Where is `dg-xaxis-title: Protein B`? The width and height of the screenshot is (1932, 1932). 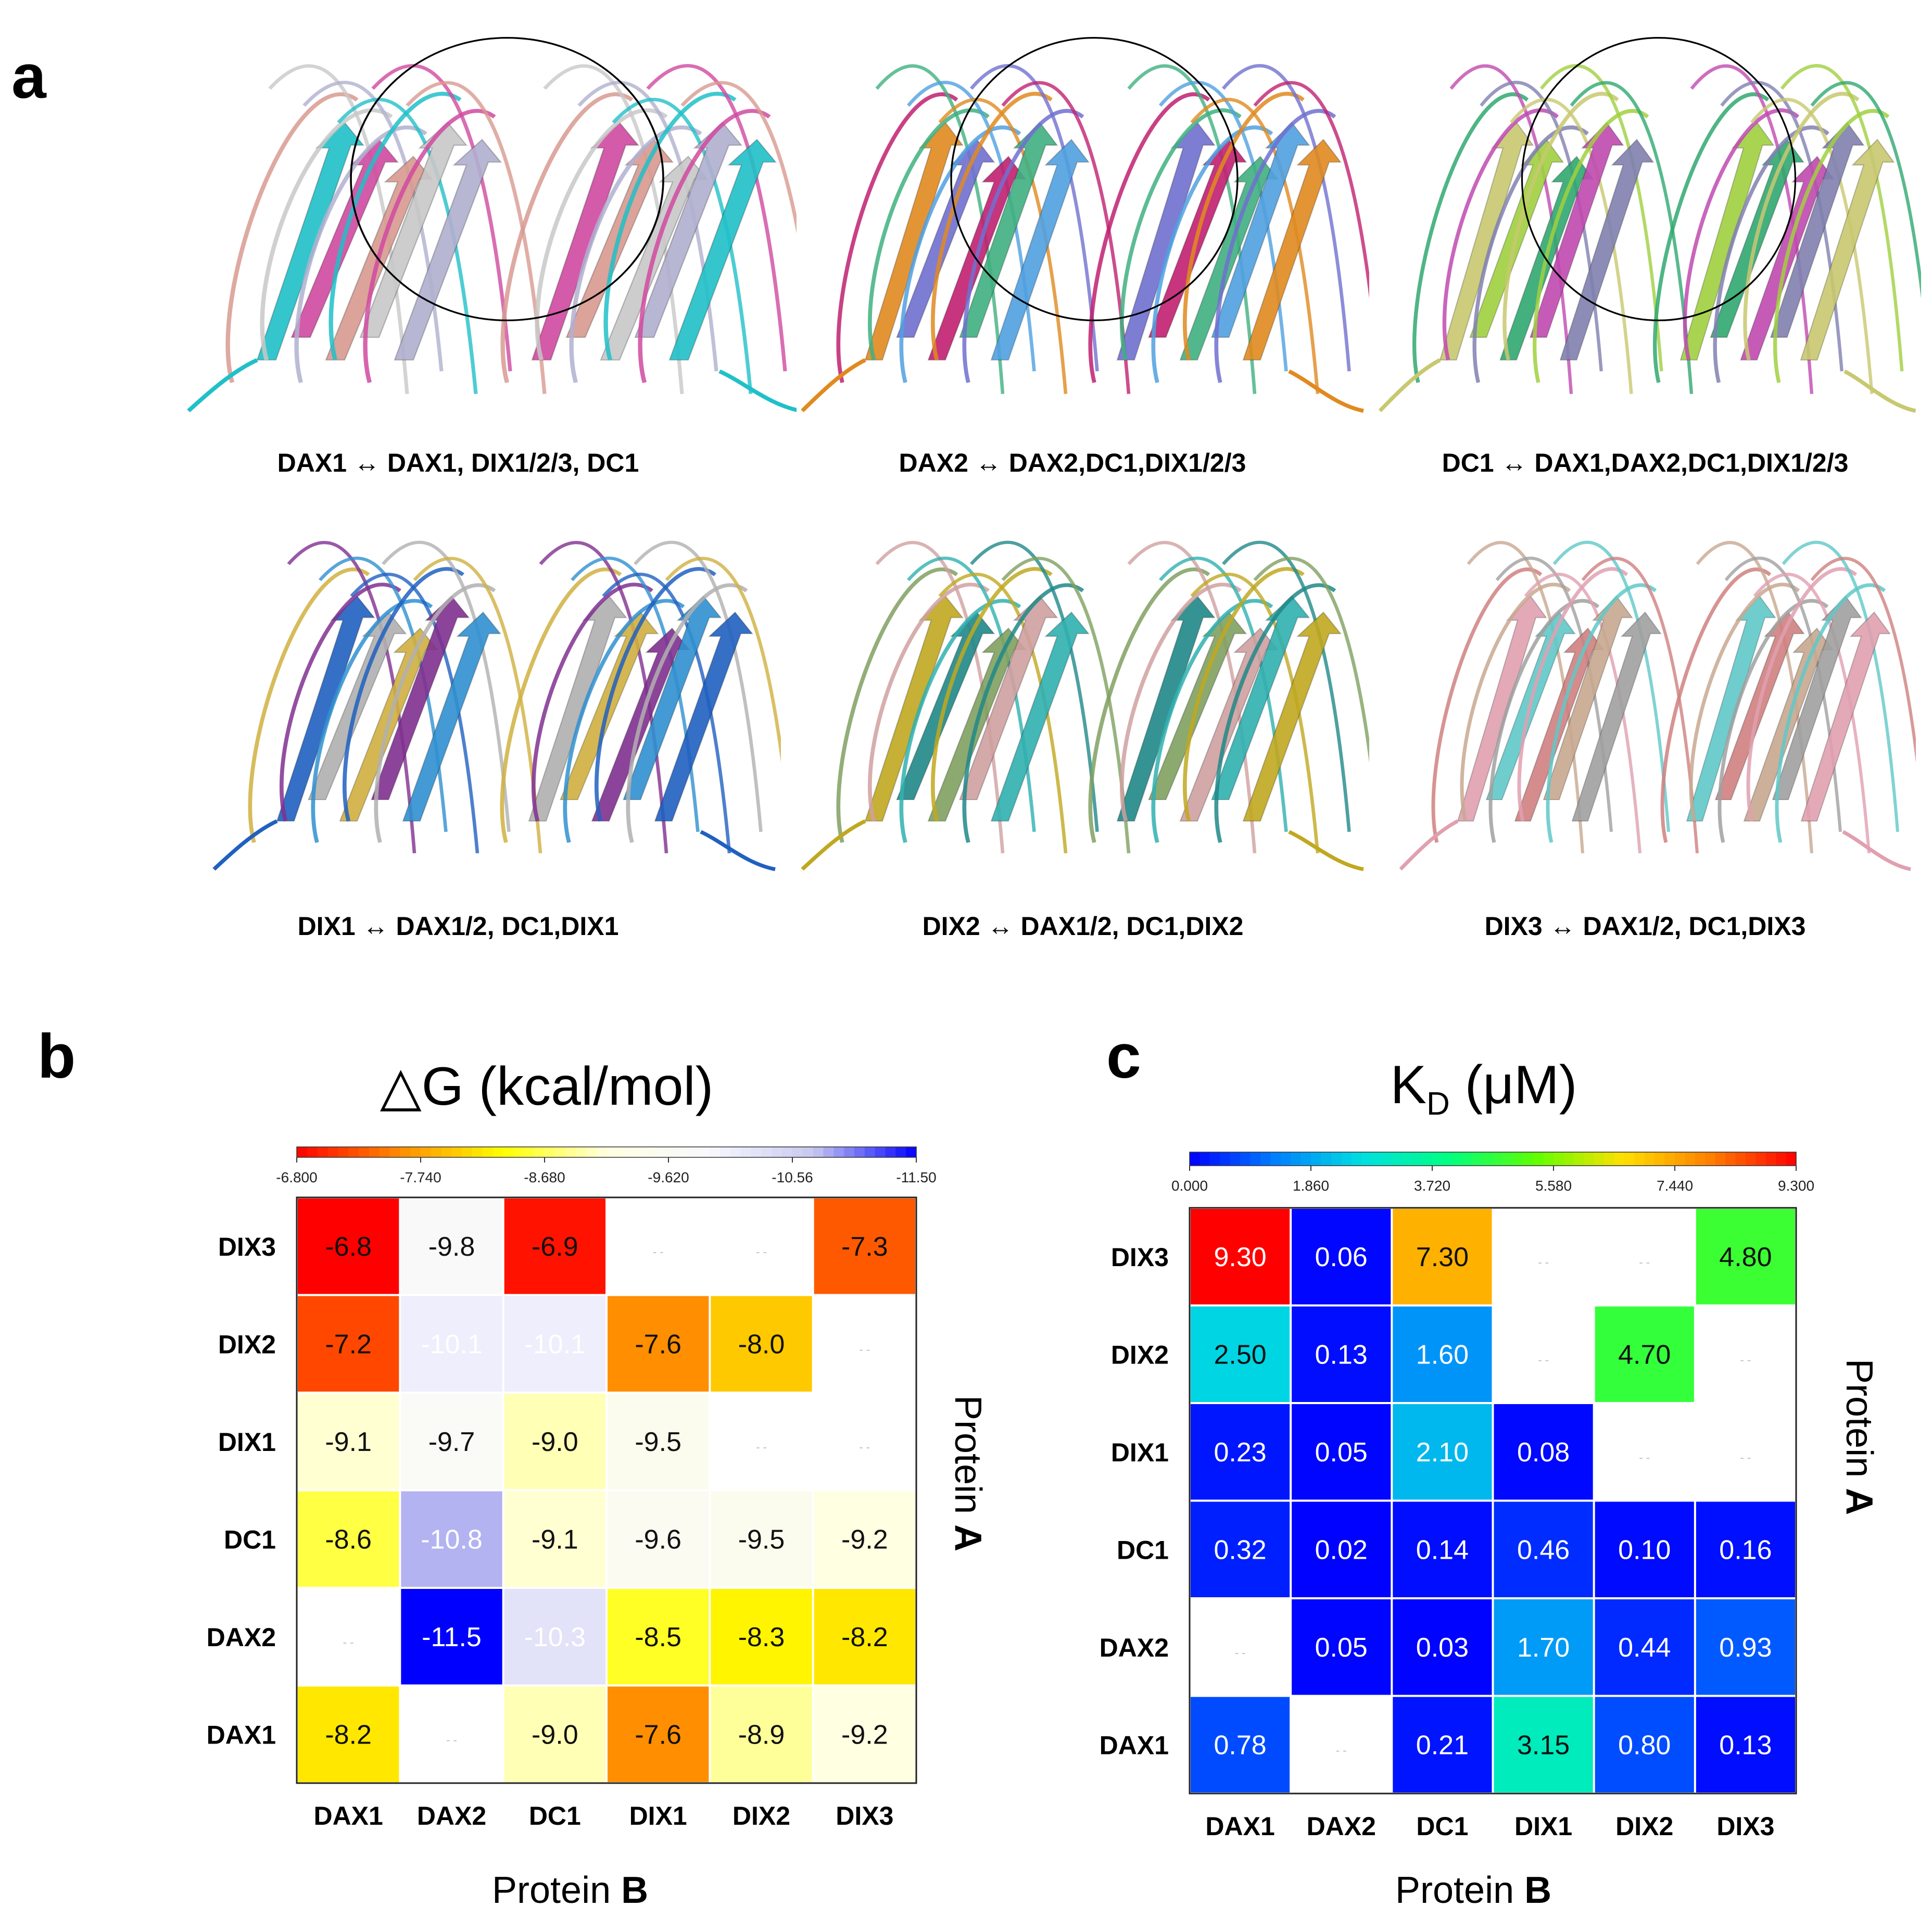 dg-xaxis-title: Protein B is located at coordinates (570, 1890).